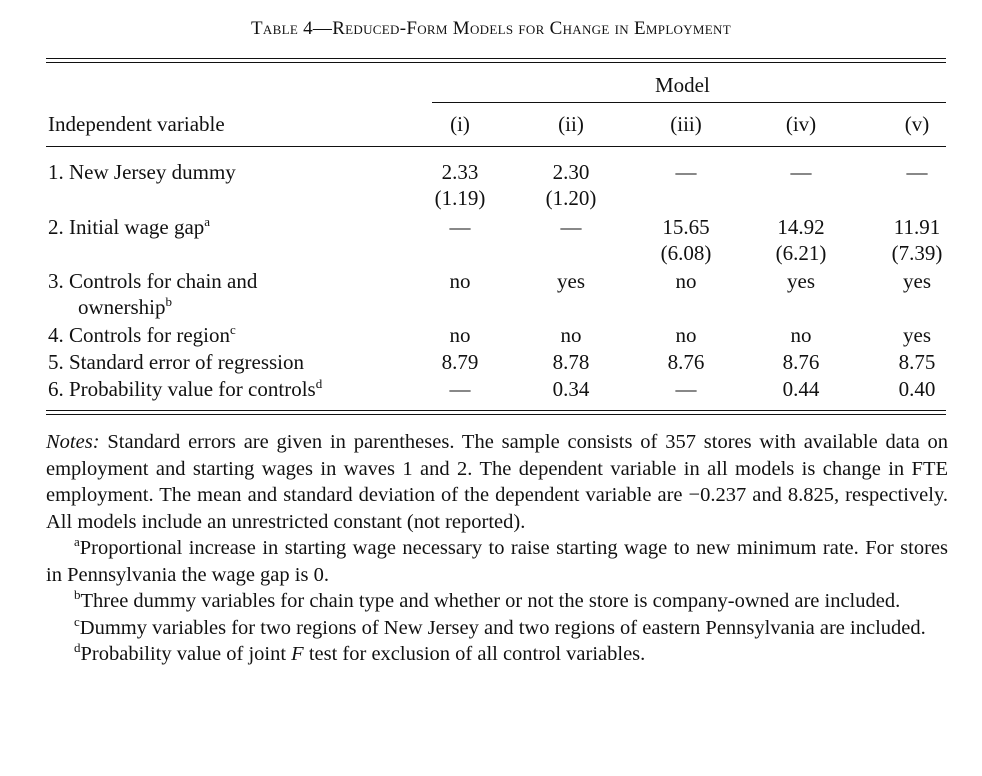  What do you see at coordinates (801, 389) in the screenshot?
I see `row6-col-iv: 0.44` at bounding box center [801, 389].